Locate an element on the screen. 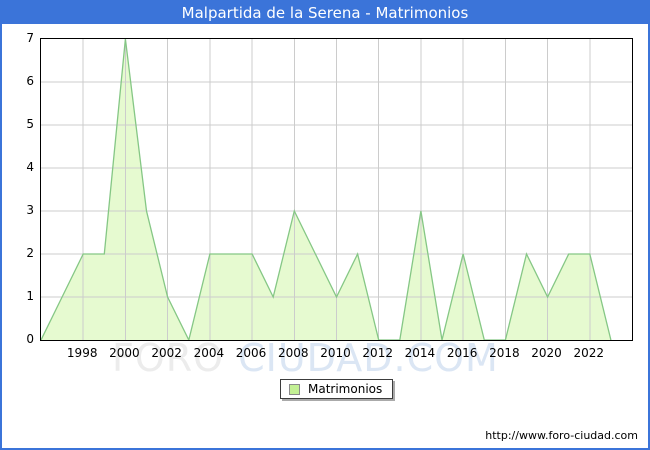 Image resolution: width=650 pixels, height=450 pixels. x-tick-label: 2018 is located at coordinates (504, 353).